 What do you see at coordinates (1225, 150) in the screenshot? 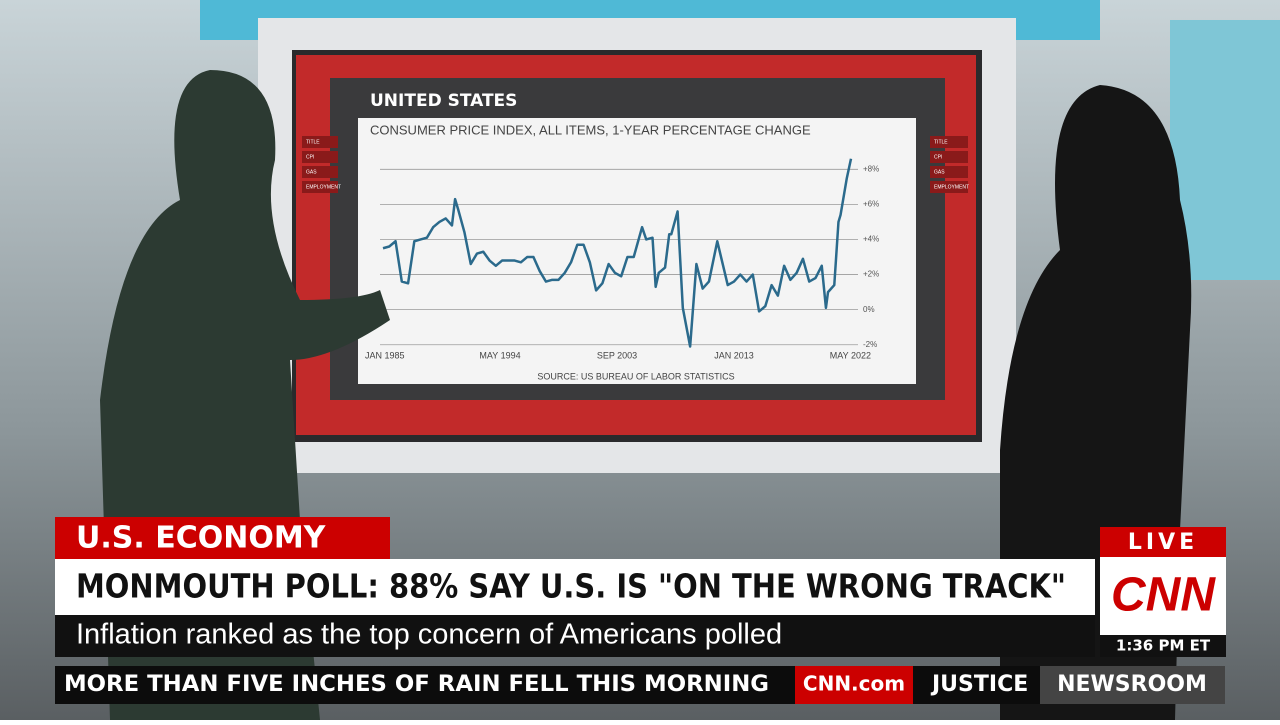
I see `studio-window` at bounding box center [1225, 150].